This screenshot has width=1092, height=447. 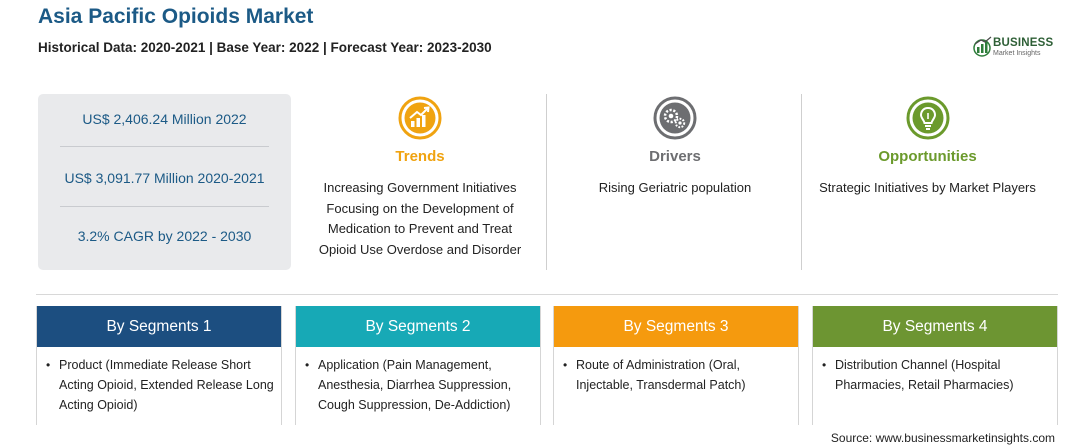 What do you see at coordinates (1023, 43) in the screenshot?
I see `logo-name: BUSINESS` at bounding box center [1023, 43].